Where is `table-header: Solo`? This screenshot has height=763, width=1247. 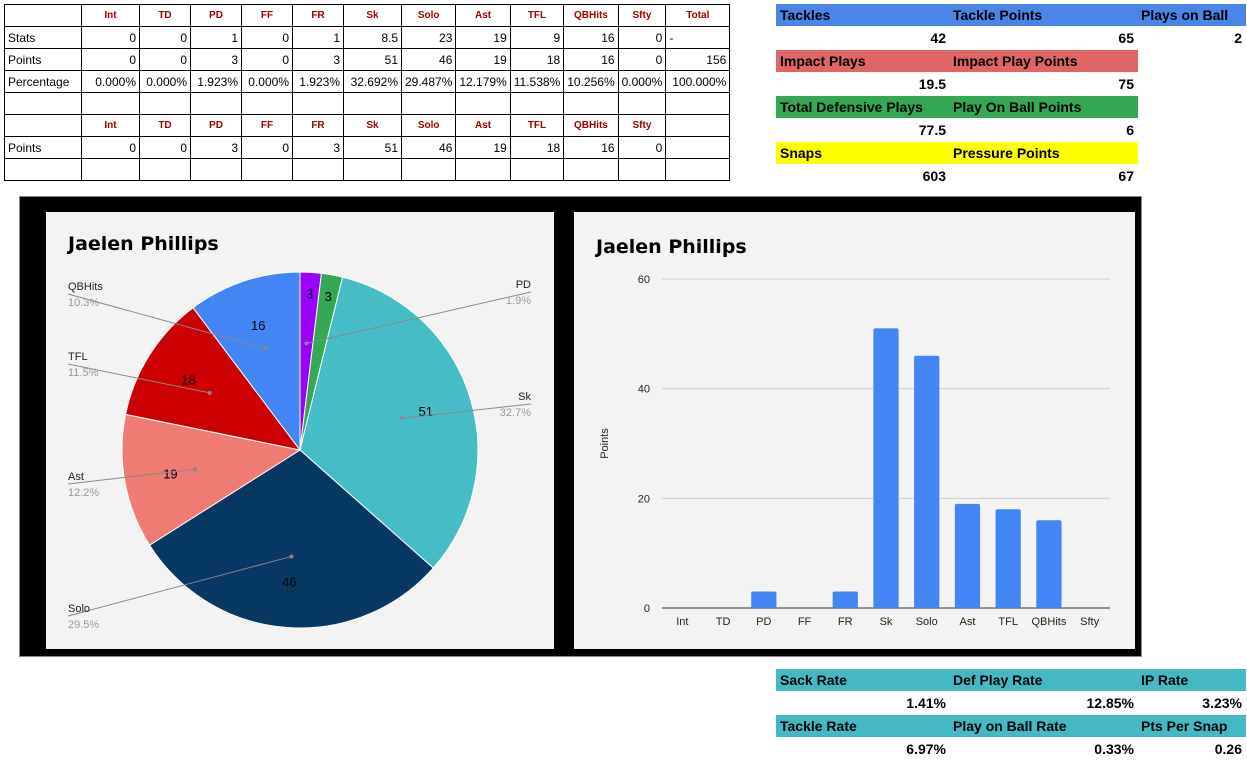
table-header: Solo is located at coordinates (428, 125).